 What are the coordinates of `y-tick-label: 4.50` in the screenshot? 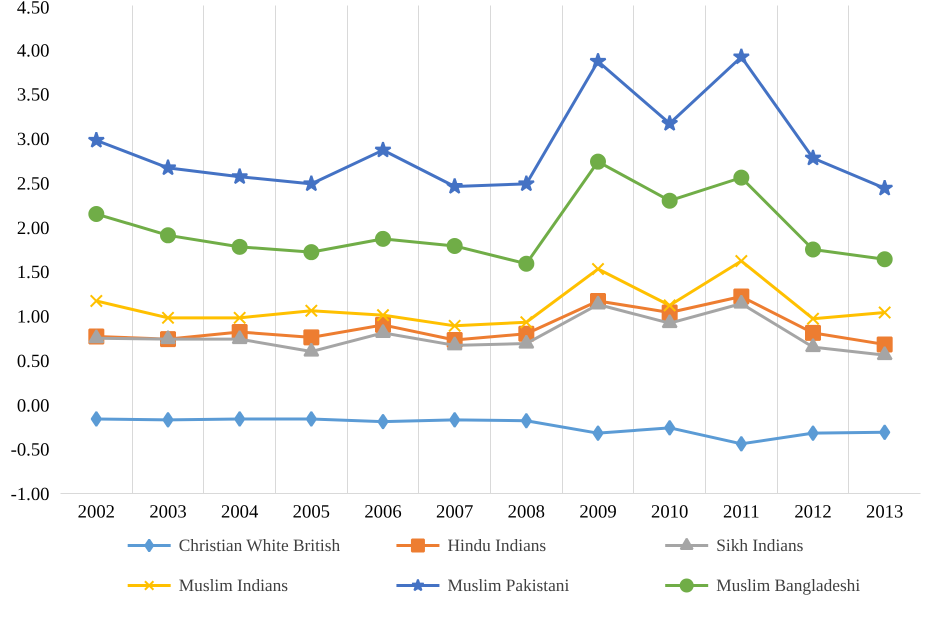 It's located at (33, 9).